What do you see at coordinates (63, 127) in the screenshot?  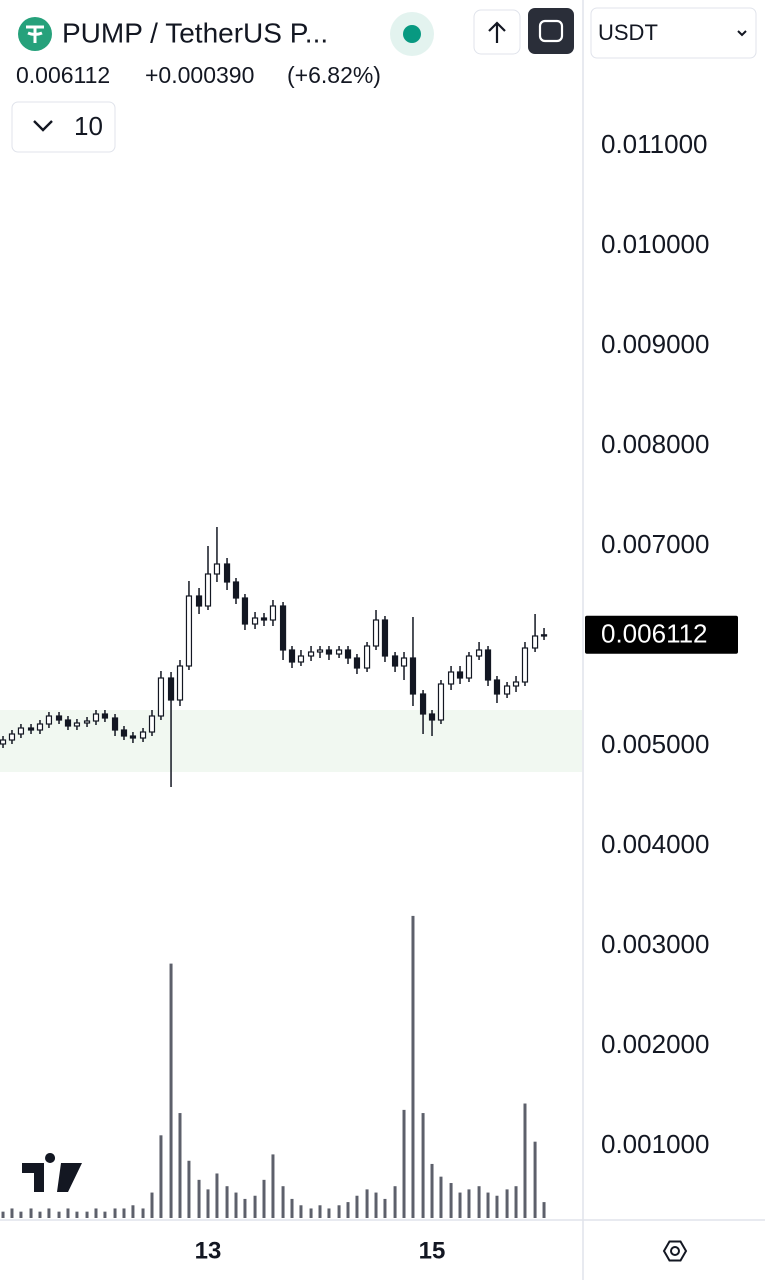 I see `interval-button` at bounding box center [63, 127].